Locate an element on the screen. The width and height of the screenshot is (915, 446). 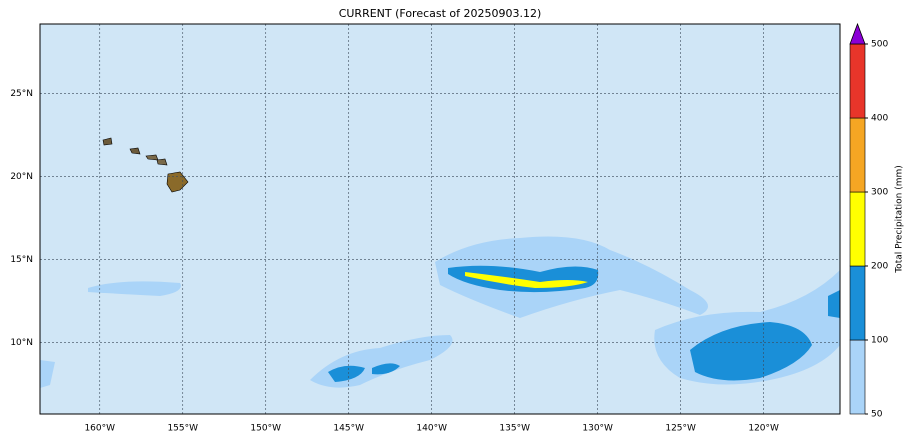
map-title: CURRENT (Forecast of 20250903.12) is located at coordinates (440, 13).